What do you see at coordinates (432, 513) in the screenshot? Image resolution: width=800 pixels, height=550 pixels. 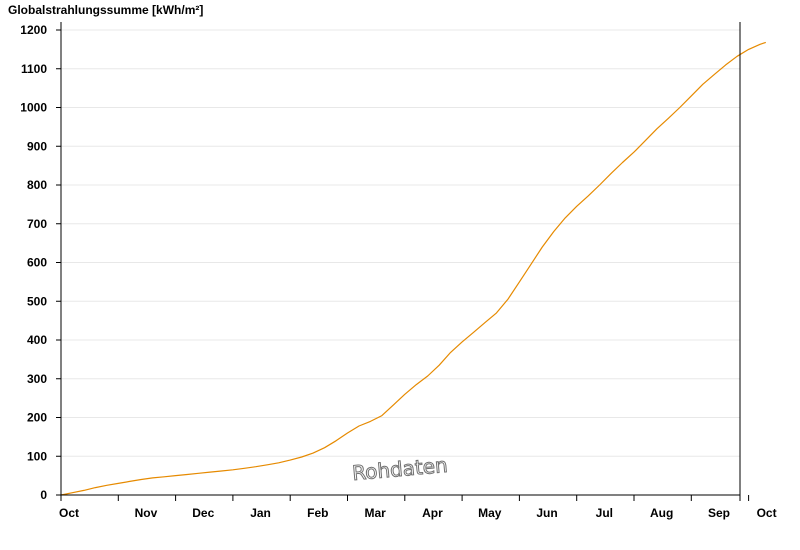 I see `x-tick-label: Apr` at bounding box center [432, 513].